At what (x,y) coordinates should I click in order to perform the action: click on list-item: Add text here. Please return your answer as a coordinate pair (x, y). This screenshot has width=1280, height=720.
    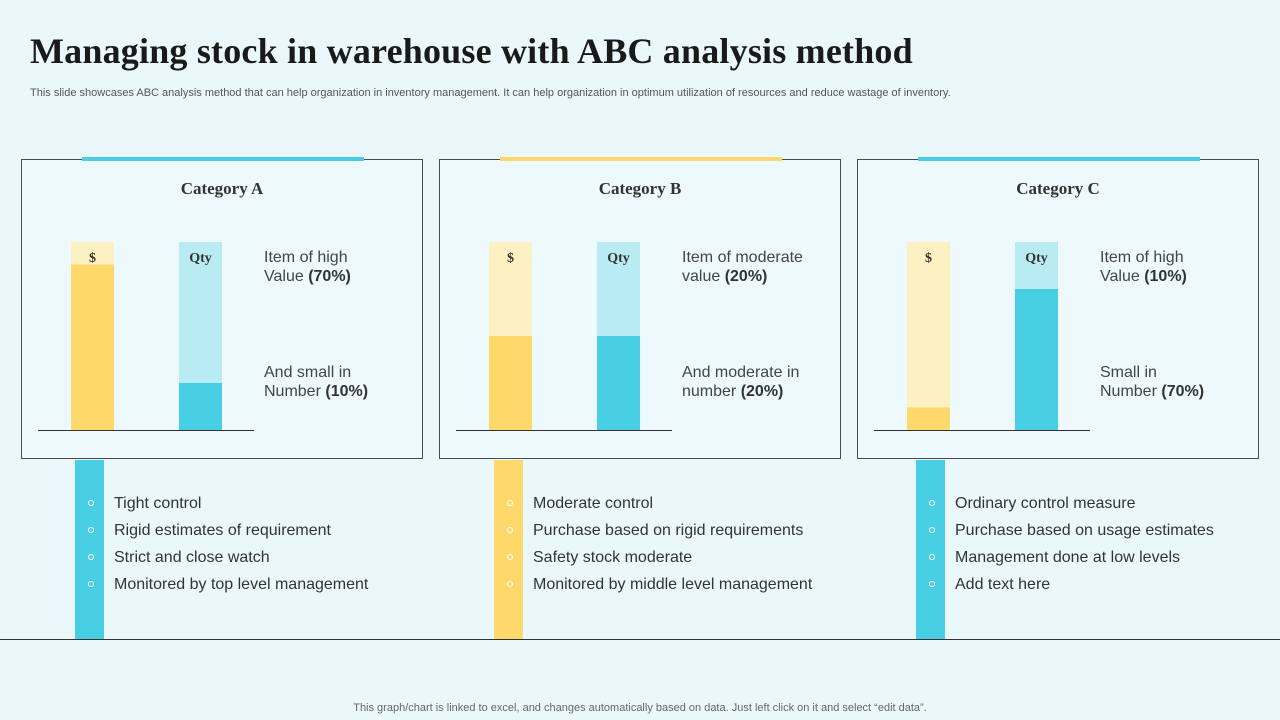
    Looking at the image, I should click on (1071, 584).